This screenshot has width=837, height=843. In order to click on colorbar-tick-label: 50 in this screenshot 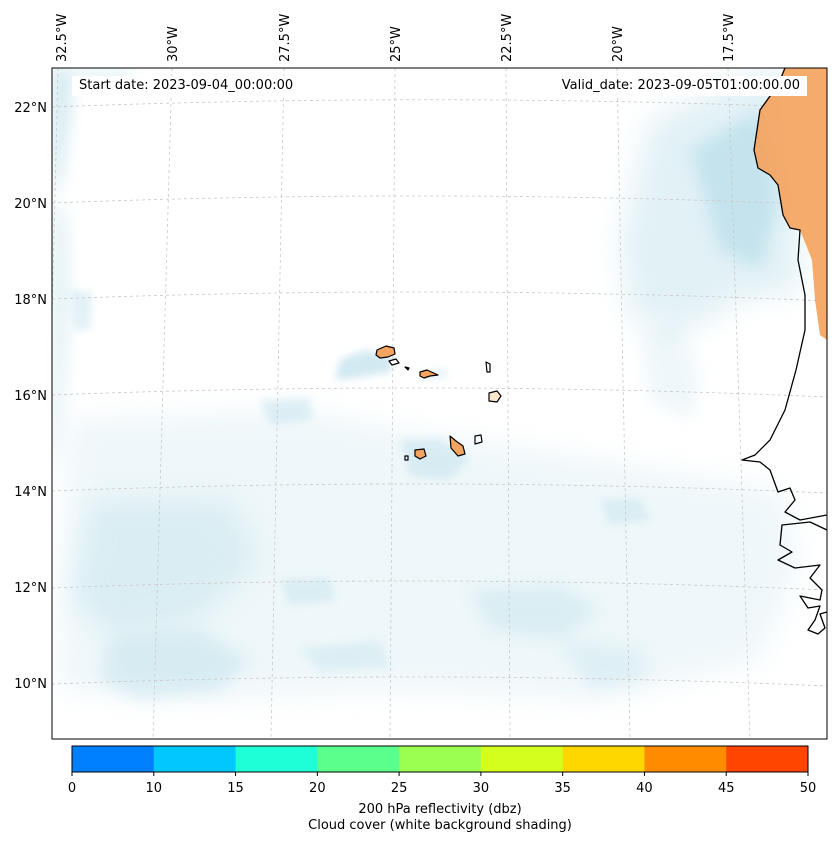, I will do `click(808, 788)`.